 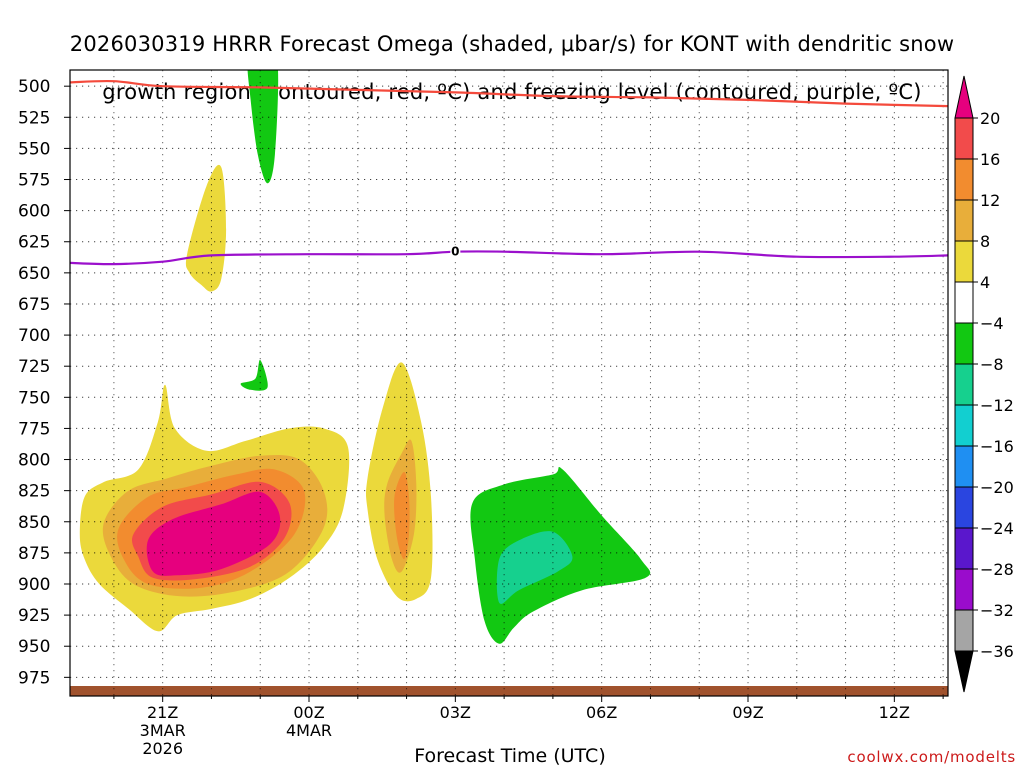 What do you see at coordinates (34, 429) in the screenshot?
I see `y-tick-label: 775` at bounding box center [34, 429].